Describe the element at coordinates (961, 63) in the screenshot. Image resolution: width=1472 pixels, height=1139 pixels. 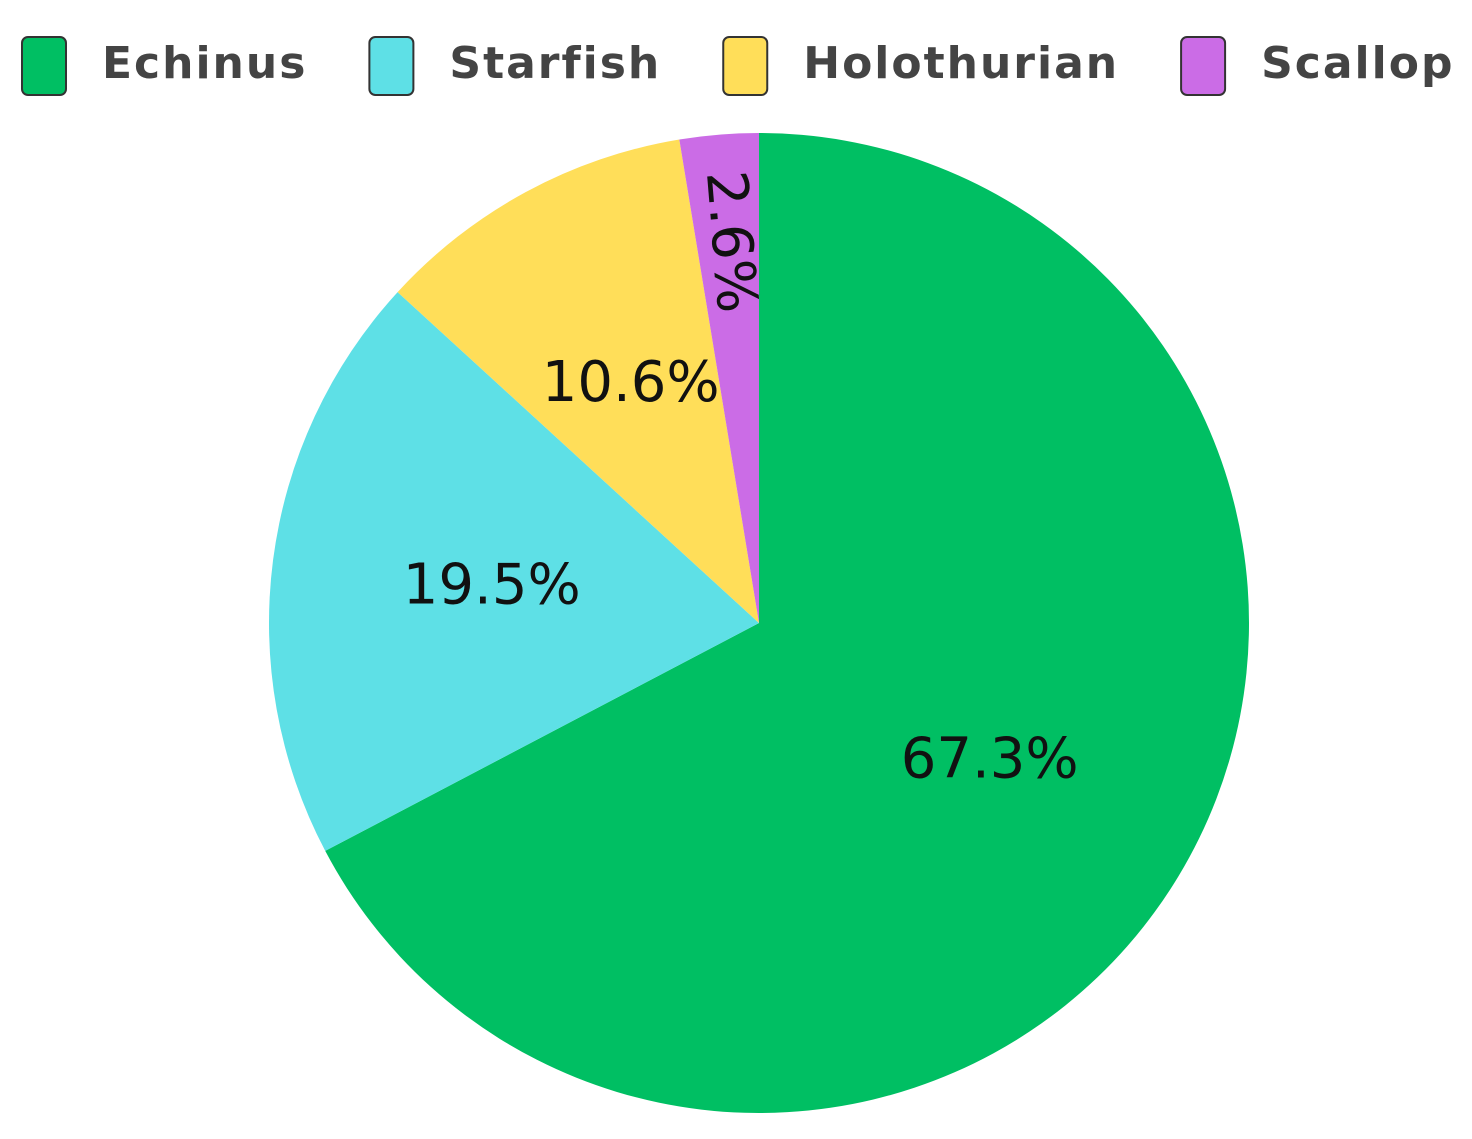
I see `legend-label: Holothurian` at that location.